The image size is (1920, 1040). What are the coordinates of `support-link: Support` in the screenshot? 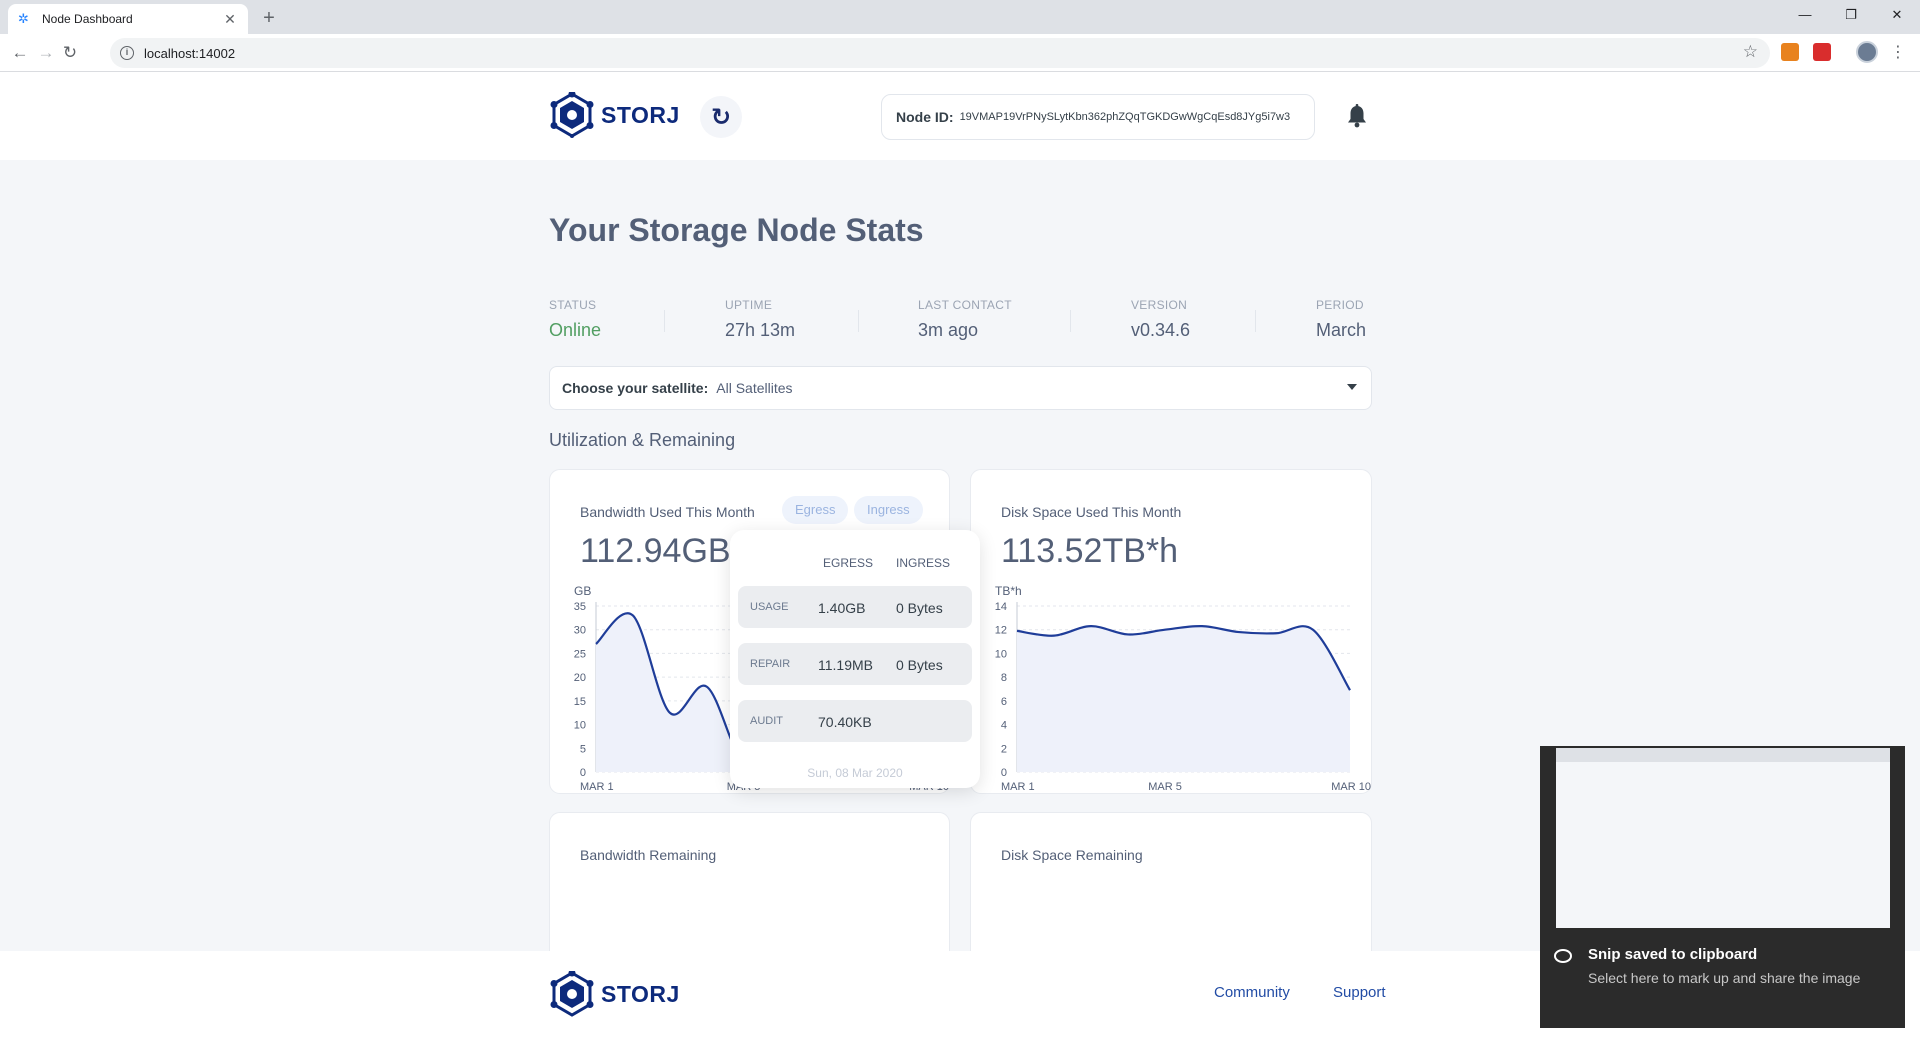 It's located at (1359, 992).